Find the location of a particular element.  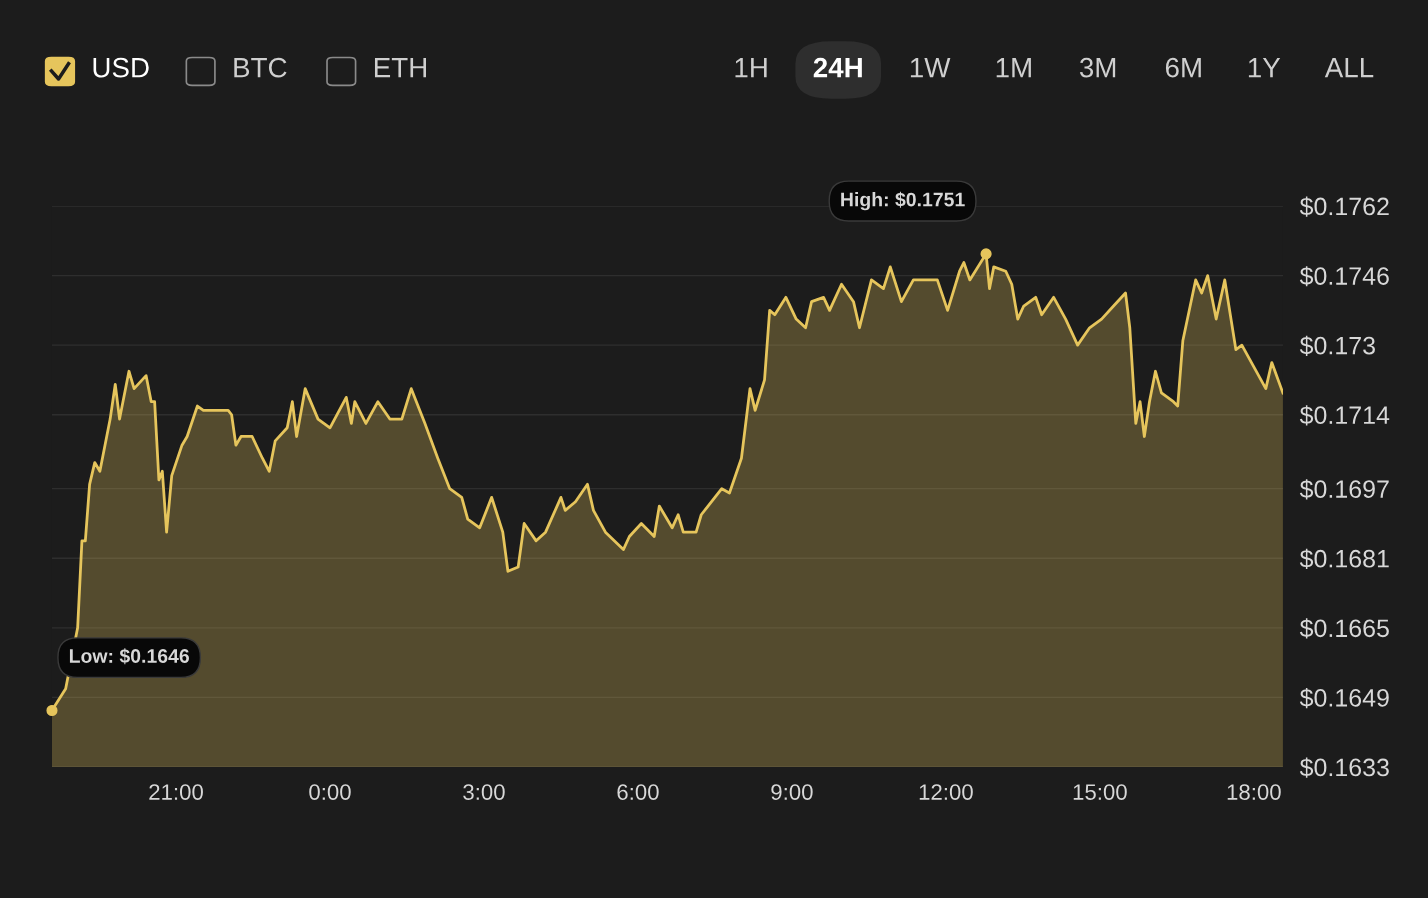

text: 24H is located at coordinates (837, 67).